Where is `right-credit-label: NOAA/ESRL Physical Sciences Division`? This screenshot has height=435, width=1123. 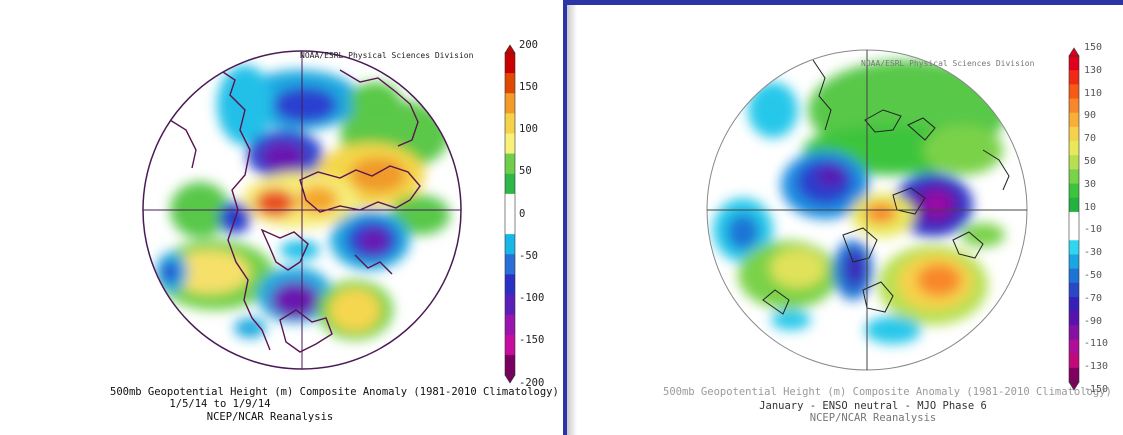 right-credit-label: NOAA/ESRL Physical Sciences Division is located at coordinates (948, 63).